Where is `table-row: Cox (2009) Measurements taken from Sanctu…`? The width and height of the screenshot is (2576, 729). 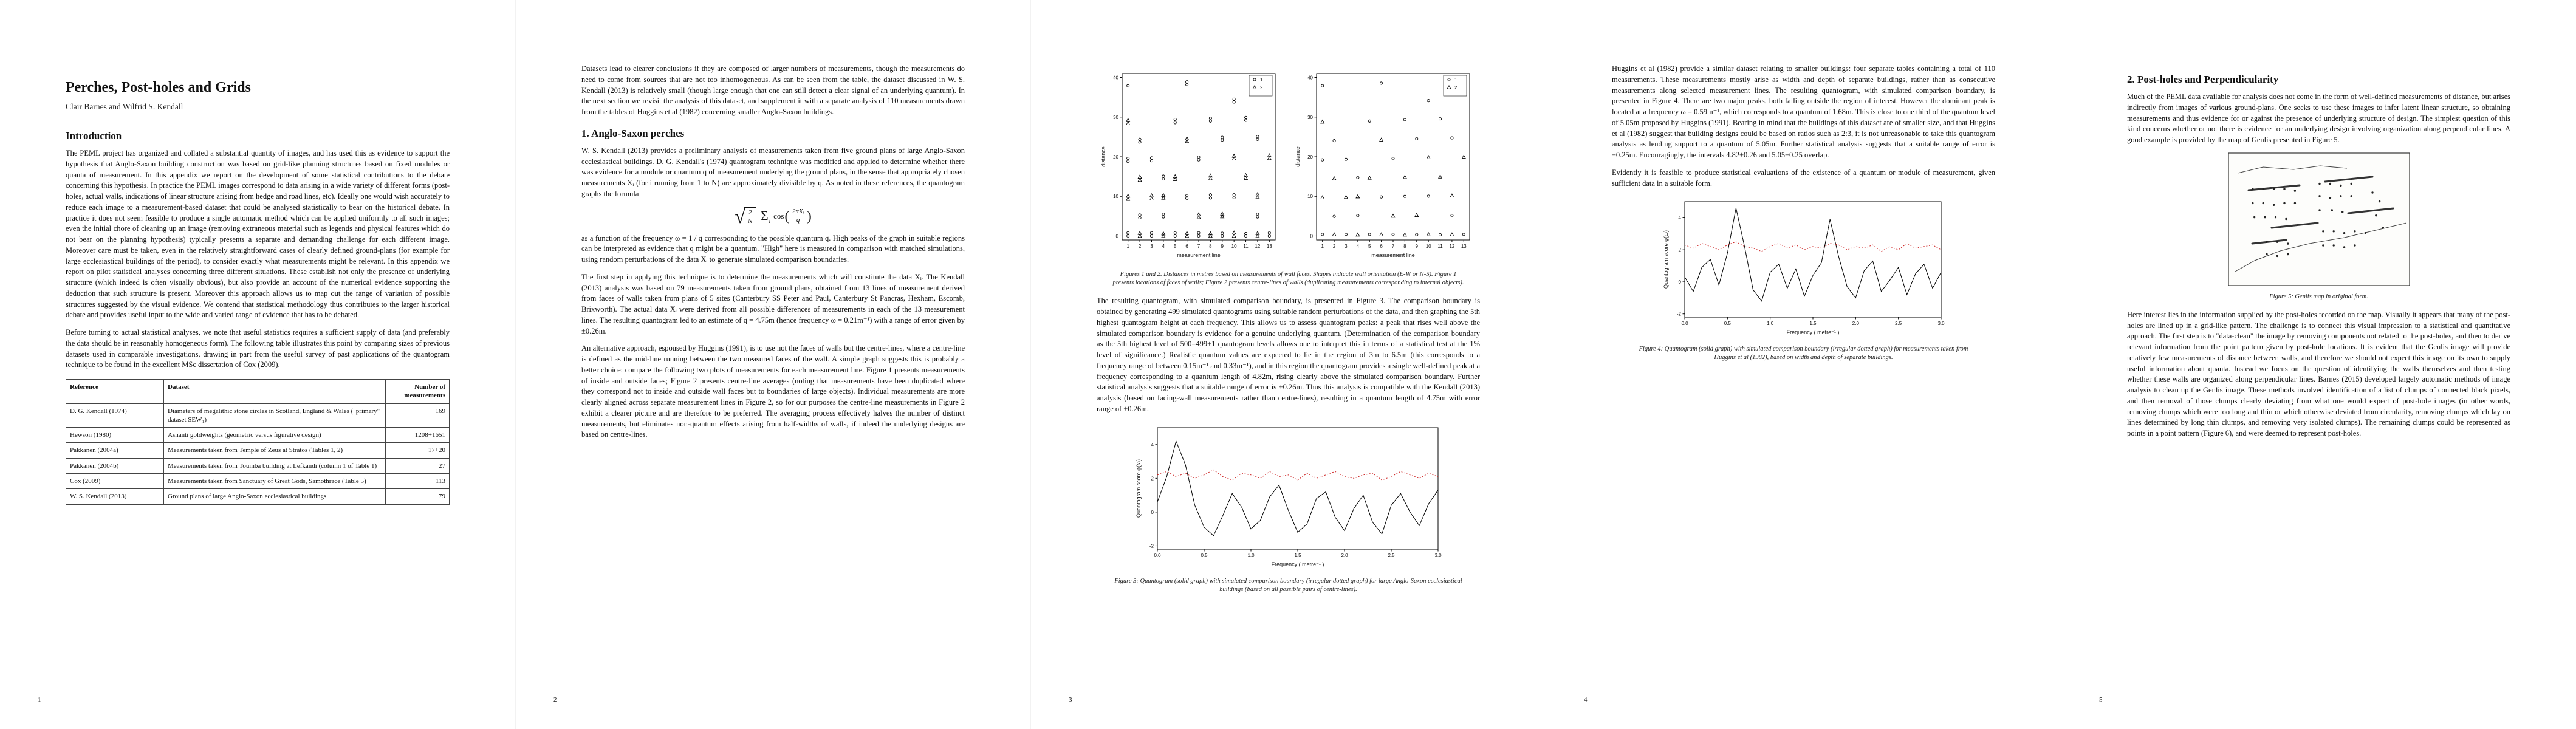
table-row: Cox (2009) Measurements taken from Sanctu… is located at coordinates (258, 482).